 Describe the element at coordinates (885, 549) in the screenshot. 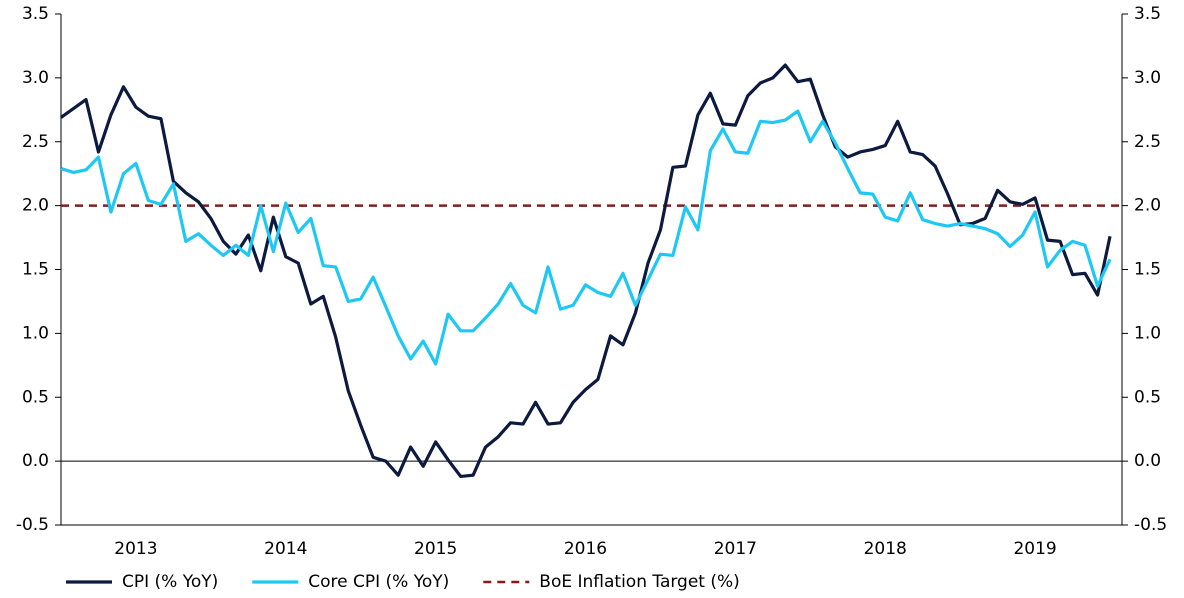

I see `x-tick-label: 2018` at that location.